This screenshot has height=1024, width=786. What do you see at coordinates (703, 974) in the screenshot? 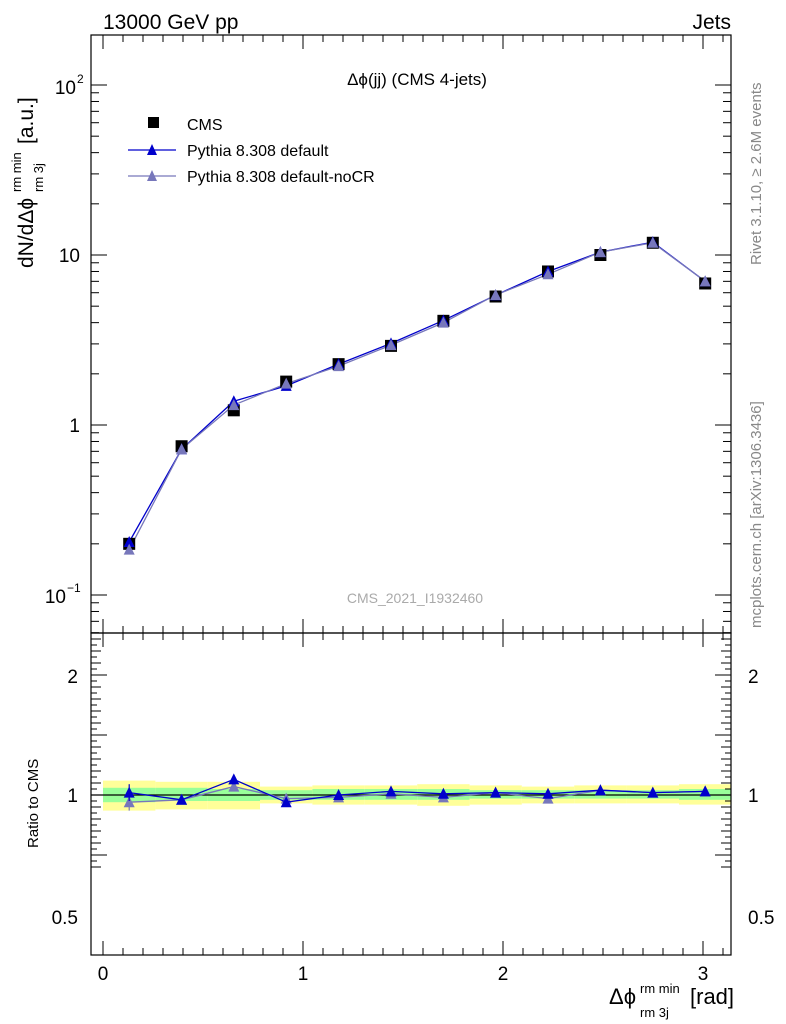
I see `x-tick-label-3: 3` at bounding box center [703, 974].